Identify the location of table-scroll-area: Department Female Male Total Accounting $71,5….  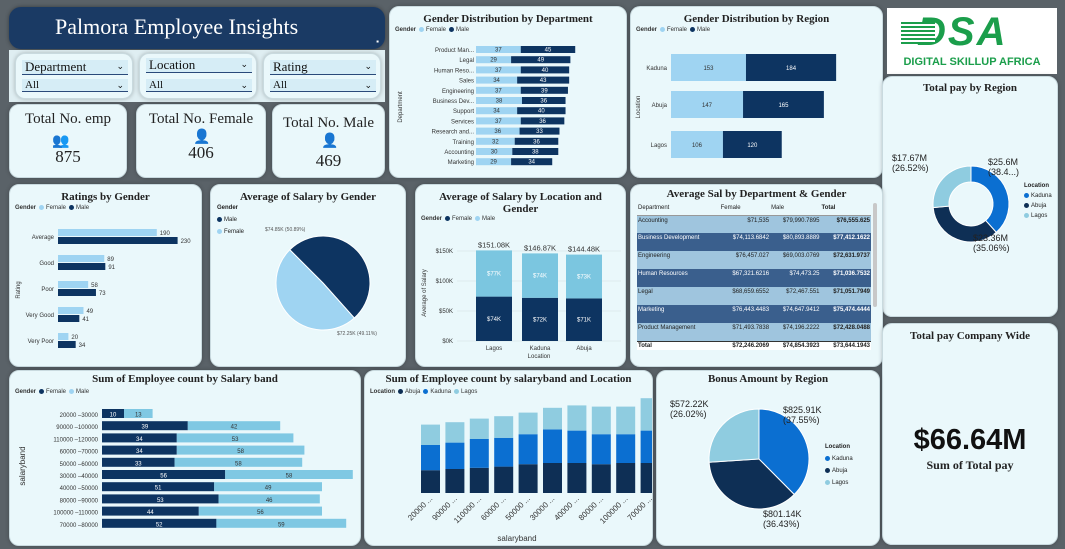
(754, 279).